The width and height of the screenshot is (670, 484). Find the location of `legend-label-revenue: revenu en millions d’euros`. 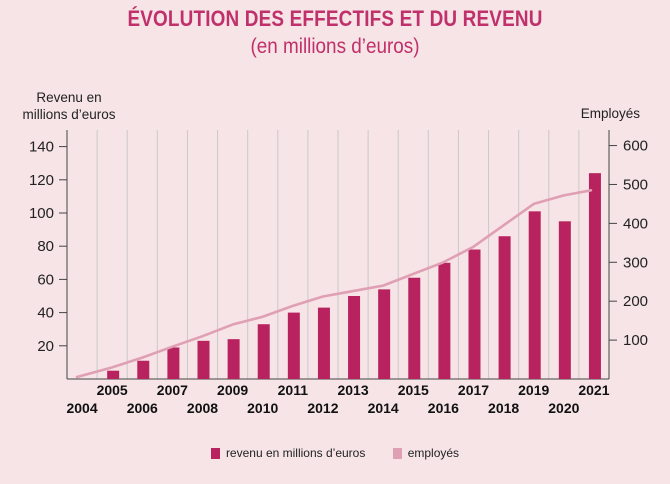

legend-label-revenue: revenu en millions d’euros is located at coordinates (295, 453).